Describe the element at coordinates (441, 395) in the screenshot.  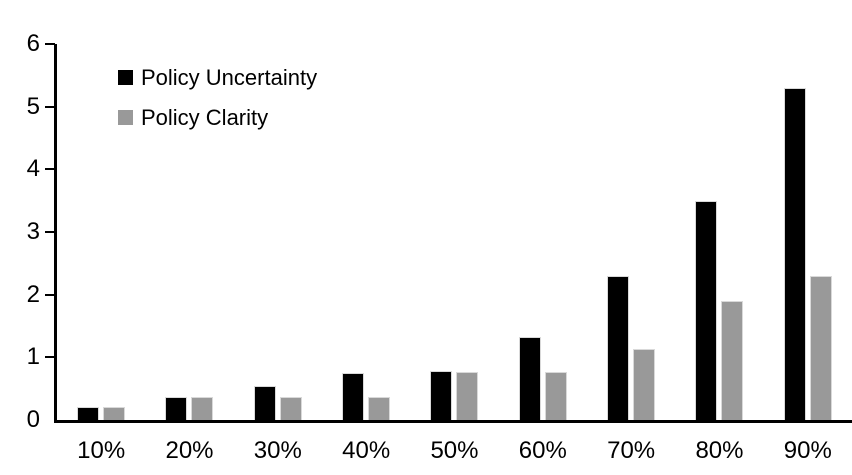
I see `bar-policy-uncertainty-50%` at that location.